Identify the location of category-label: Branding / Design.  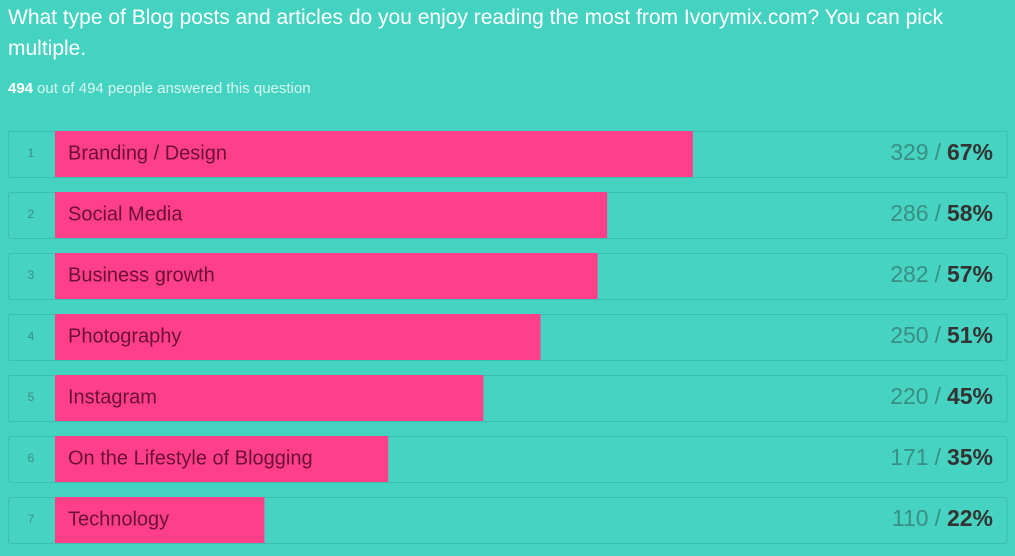
(147, 153).